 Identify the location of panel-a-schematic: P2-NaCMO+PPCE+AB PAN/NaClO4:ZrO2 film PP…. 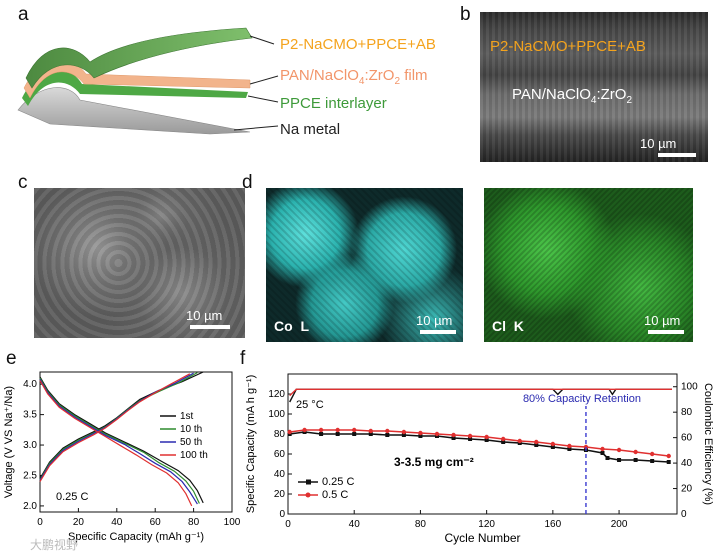
(226, 82).